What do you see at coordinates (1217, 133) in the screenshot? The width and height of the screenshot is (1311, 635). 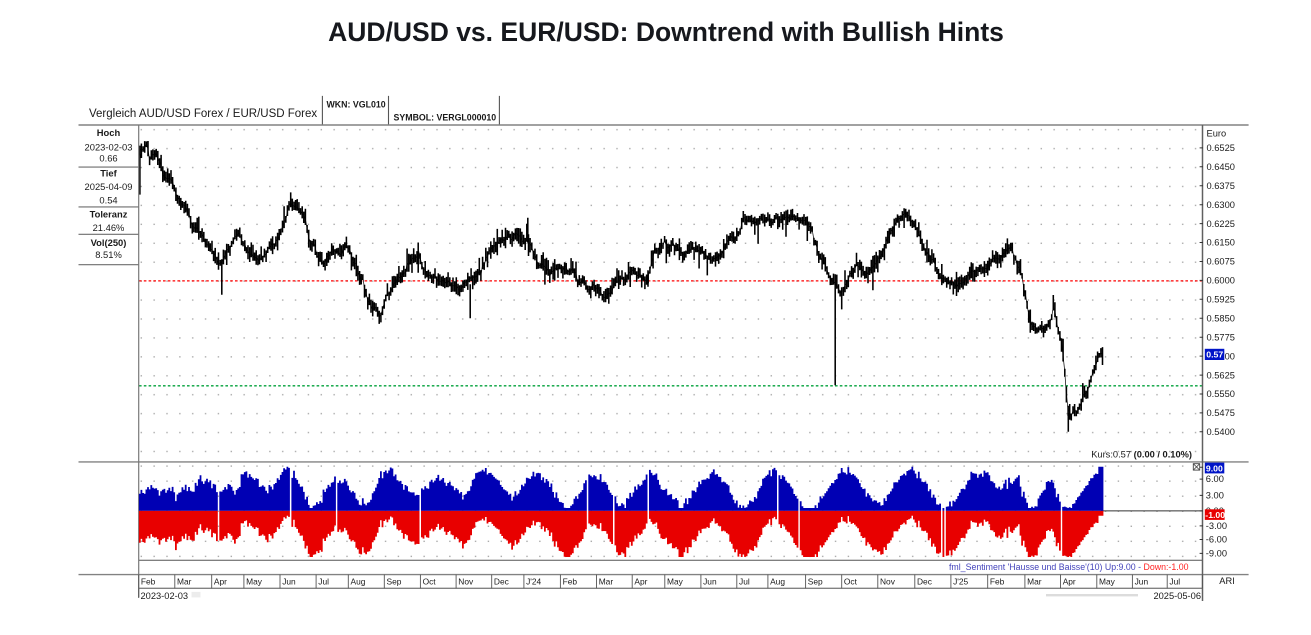 I see `svg-text: Euro` at bounding box center [1217, 133].